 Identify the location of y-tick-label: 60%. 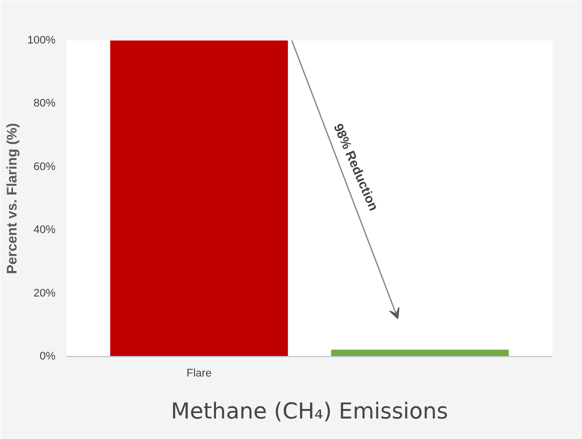
(44, 166).